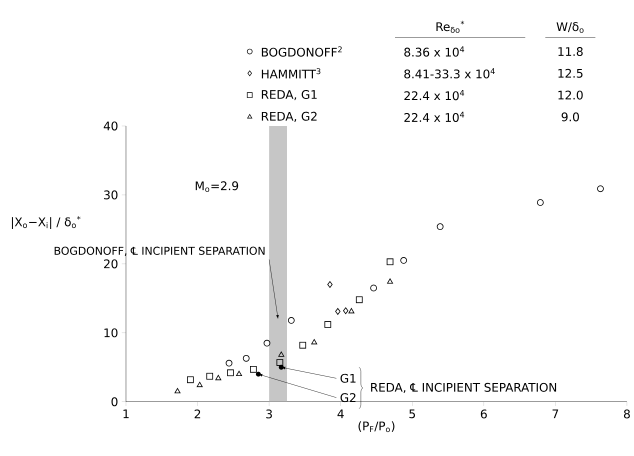 The width and height of the screenshot is (634, 456). What do you see at coordinates (269, 413) in the screenshot?
I see `x-tick-label: 3` at bounding box center [269, 413].